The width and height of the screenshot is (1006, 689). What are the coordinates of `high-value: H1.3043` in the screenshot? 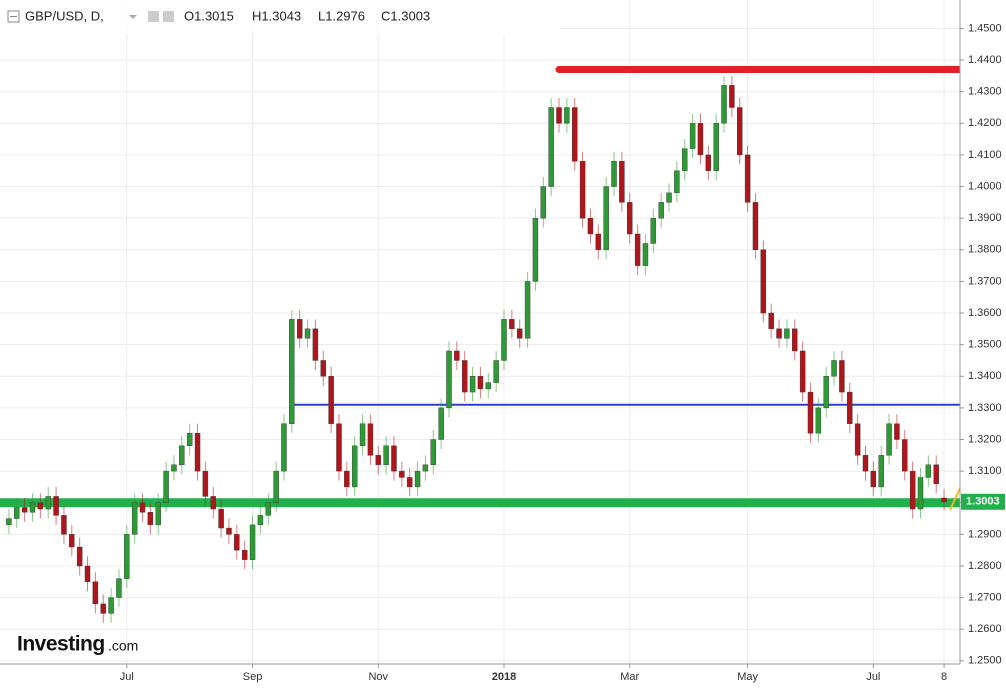 It's located at (276, 15).